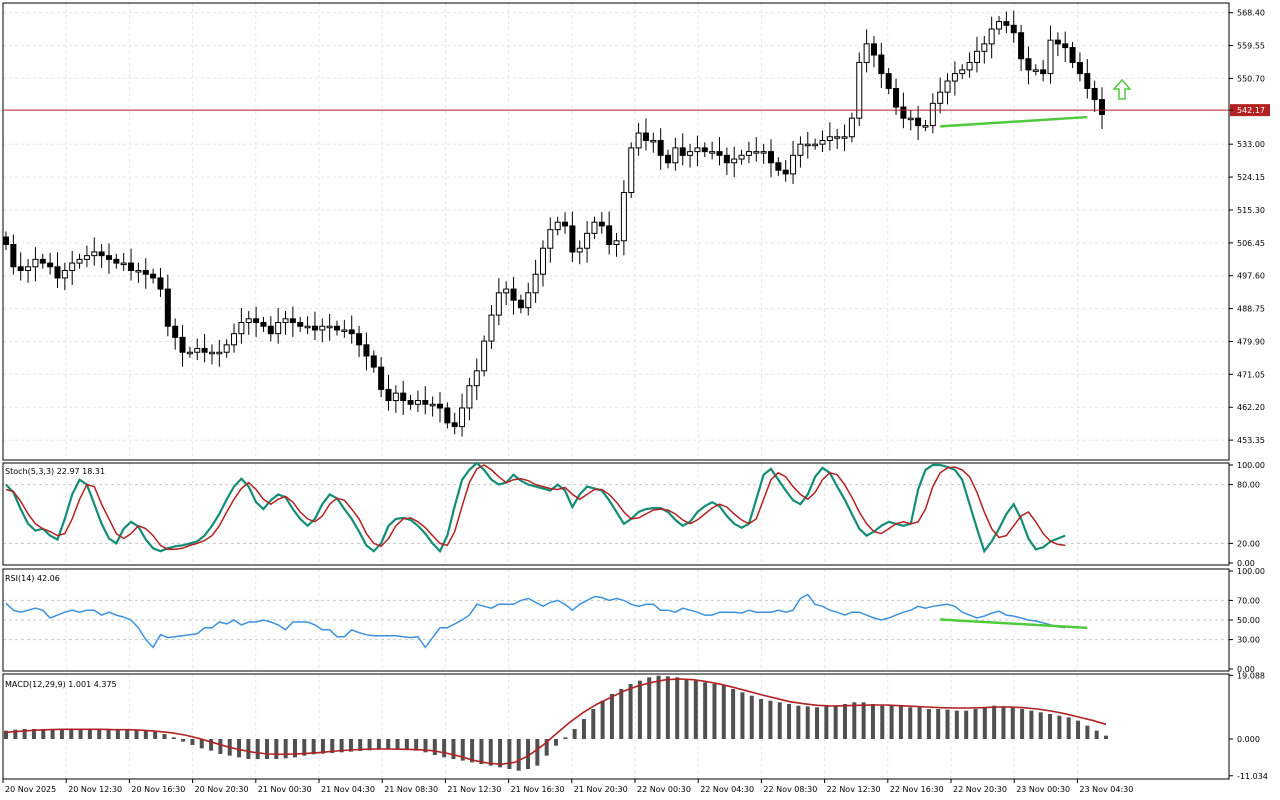 The image size is (1280, 800). Describe the element at coordinates (535, 507) in the screenshot. I see `stochastic-panel` at that location.